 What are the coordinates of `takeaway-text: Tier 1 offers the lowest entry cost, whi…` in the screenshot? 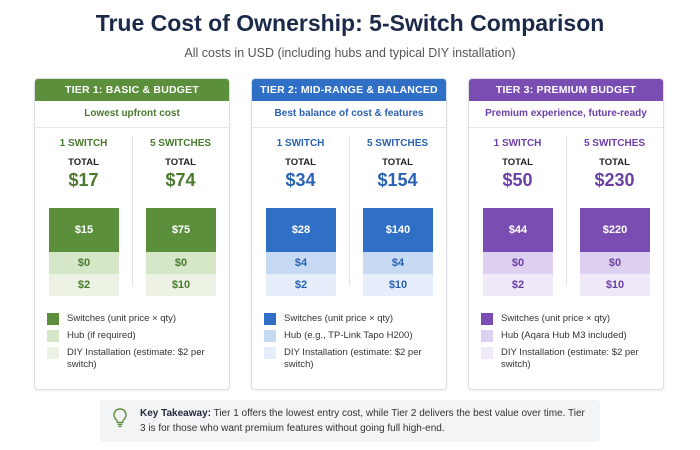 It's located at (362, 421).